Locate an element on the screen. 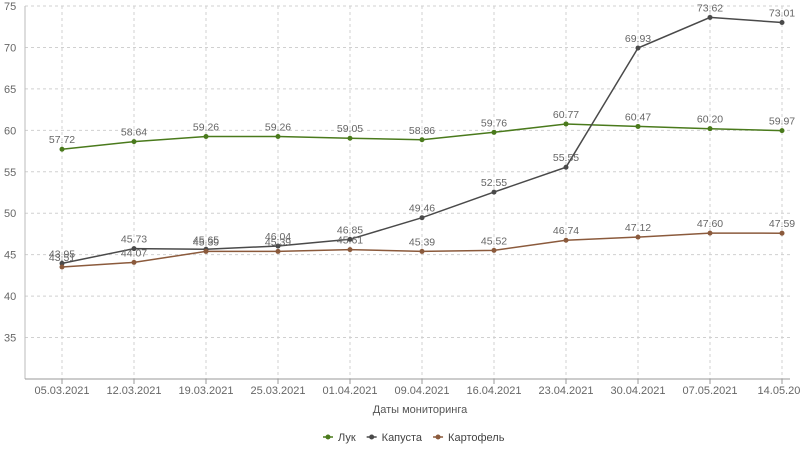 This screenshot has height=450, width=800. x-tick-label: 16.04.2021 is located at coordinates (493, 391).